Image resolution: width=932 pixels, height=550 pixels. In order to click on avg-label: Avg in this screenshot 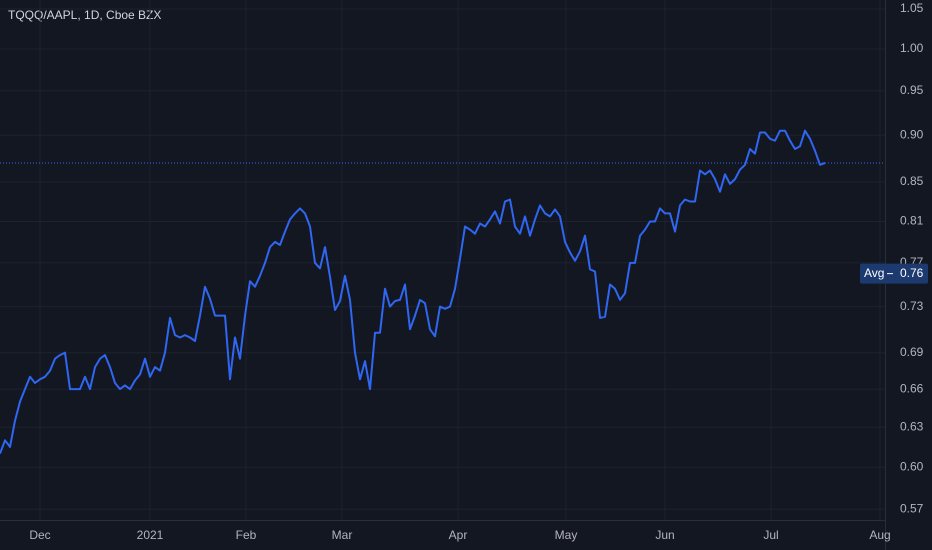, I will do `click(874, 273)`.